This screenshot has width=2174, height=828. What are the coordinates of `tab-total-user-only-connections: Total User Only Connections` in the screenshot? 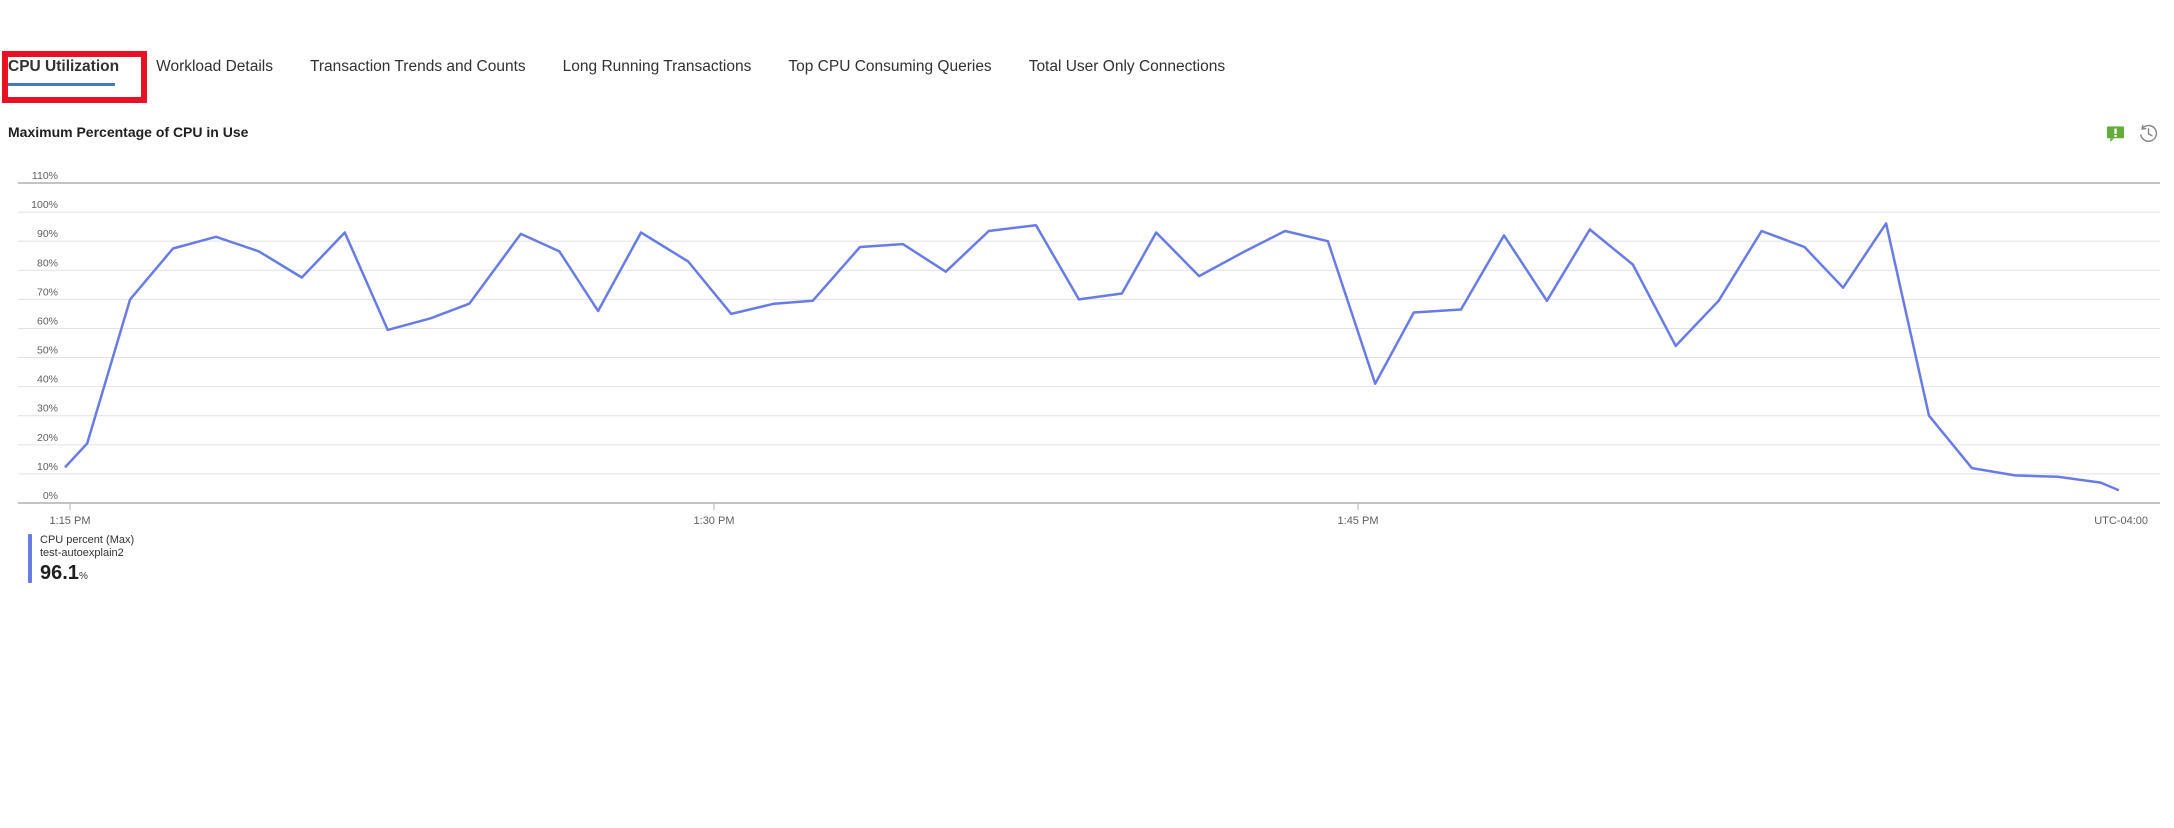 It's located at (1127, 67).